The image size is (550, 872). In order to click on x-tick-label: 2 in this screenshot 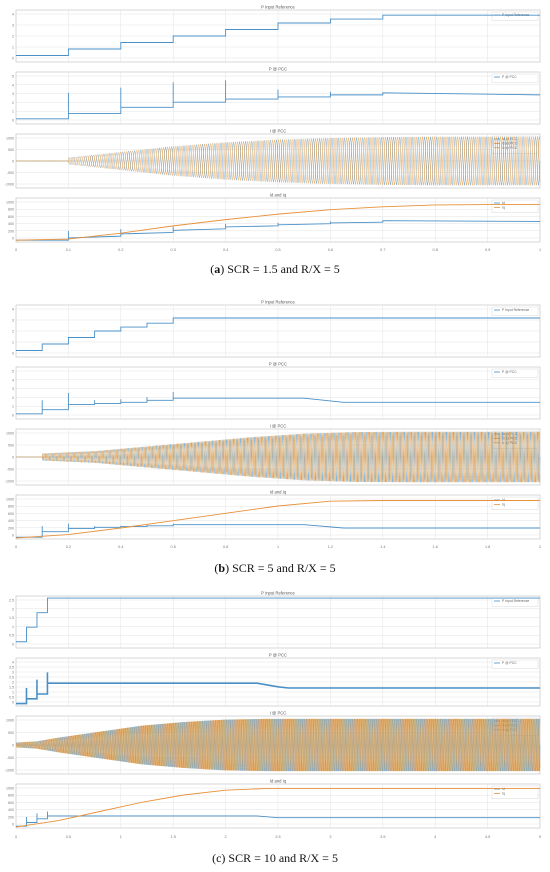, I will do `click(226, 837)`.